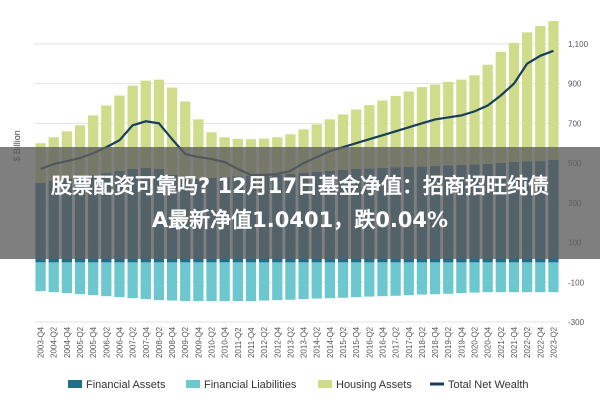 The image size is (600, 400). Describe the element at coordinates (396, 342) in the screenshot. I see `x-tick-label: 2017-Q2` at that location.